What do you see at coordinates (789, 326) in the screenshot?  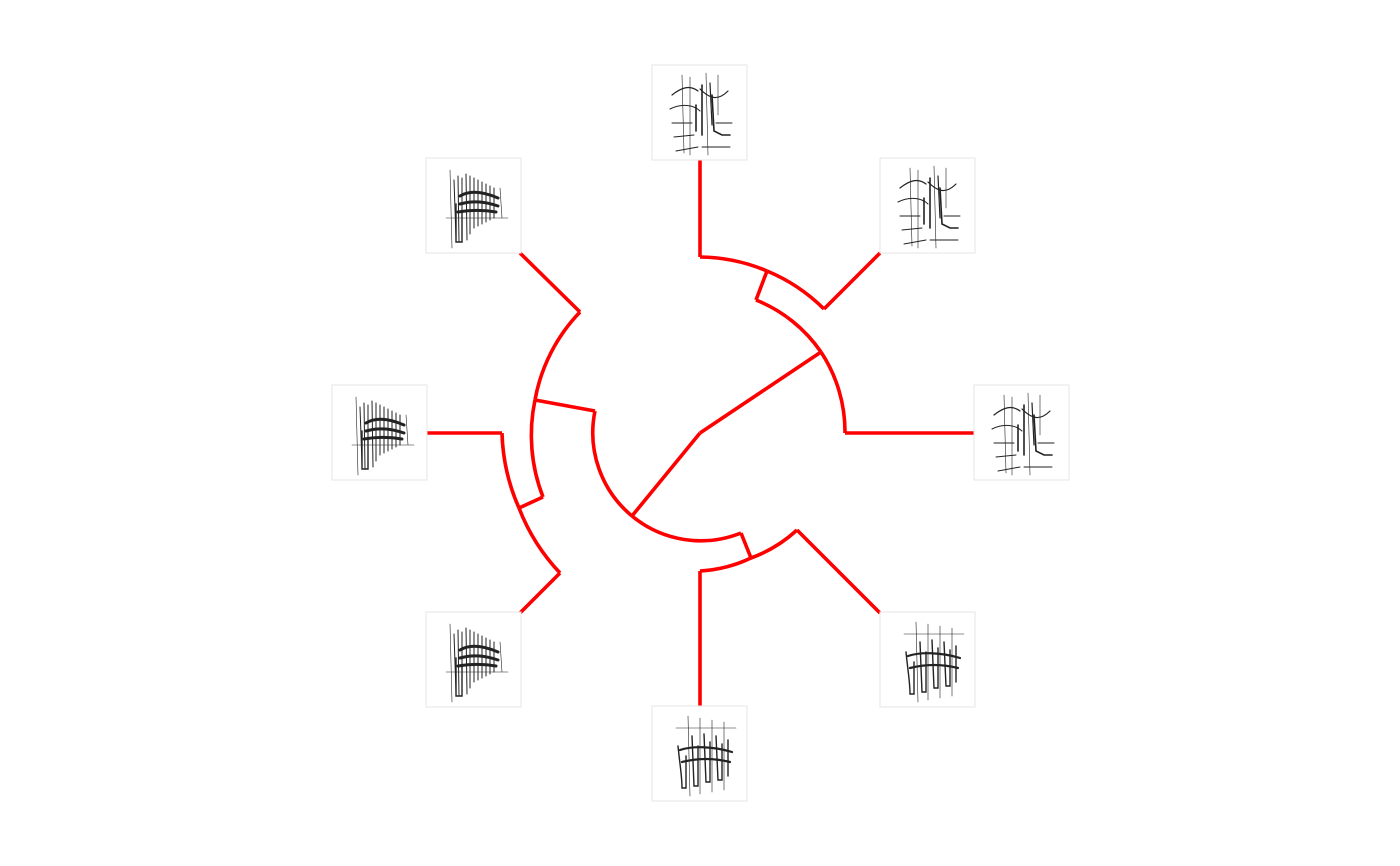 I see `clade-upper-right-arc-inner` at bounding box center [789, 326].